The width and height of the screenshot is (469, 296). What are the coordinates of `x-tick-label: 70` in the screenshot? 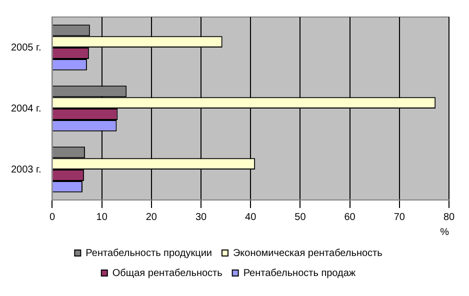 It's located at (400, 217).